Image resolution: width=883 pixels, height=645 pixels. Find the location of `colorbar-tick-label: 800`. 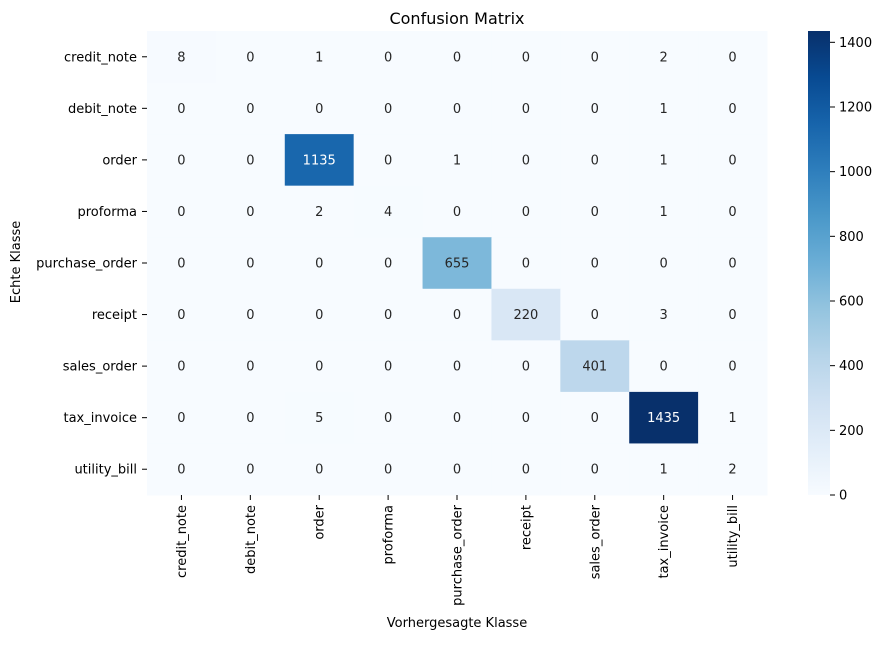

colorbar-tick-label: 800 is located at coordinates (851, 237).